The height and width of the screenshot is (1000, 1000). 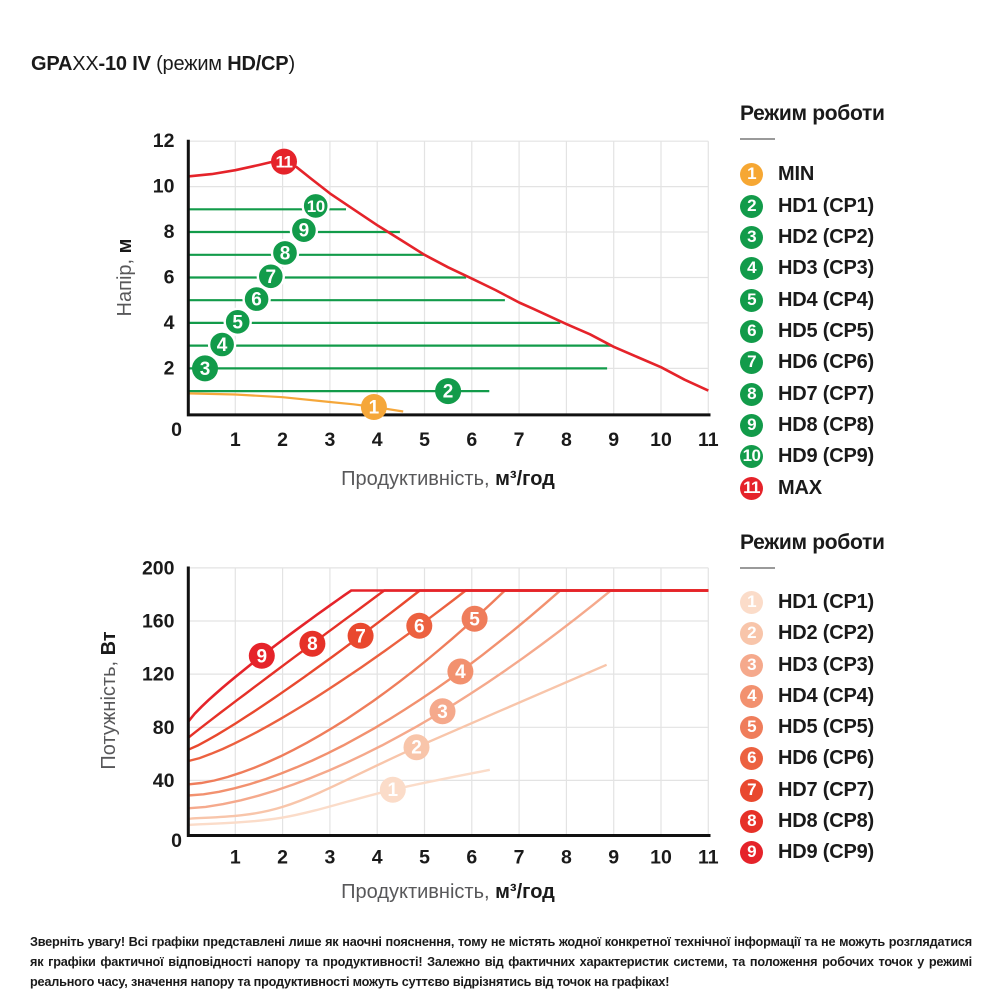 What do you see at coordinates (164, 728) in the screenshot?
I see `svg-text: 80` at bounding box center [164, 728].